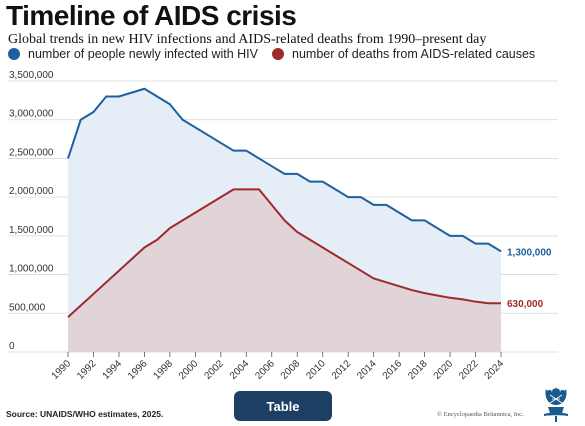 The image size is (585, 426). What do you see at coordinates (214, 370) in the screenshot?
I see `x-tick-label: 2002` at bounding box center [214, 370].